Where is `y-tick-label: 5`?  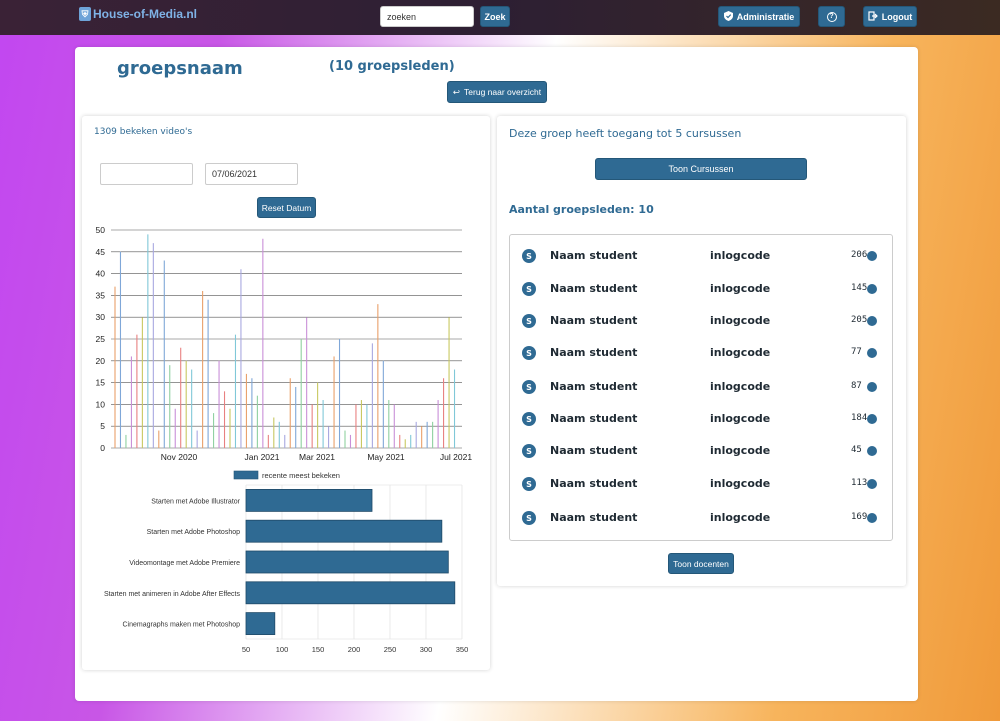 y-tick-label: 5 is located at coordinates (102, 426).